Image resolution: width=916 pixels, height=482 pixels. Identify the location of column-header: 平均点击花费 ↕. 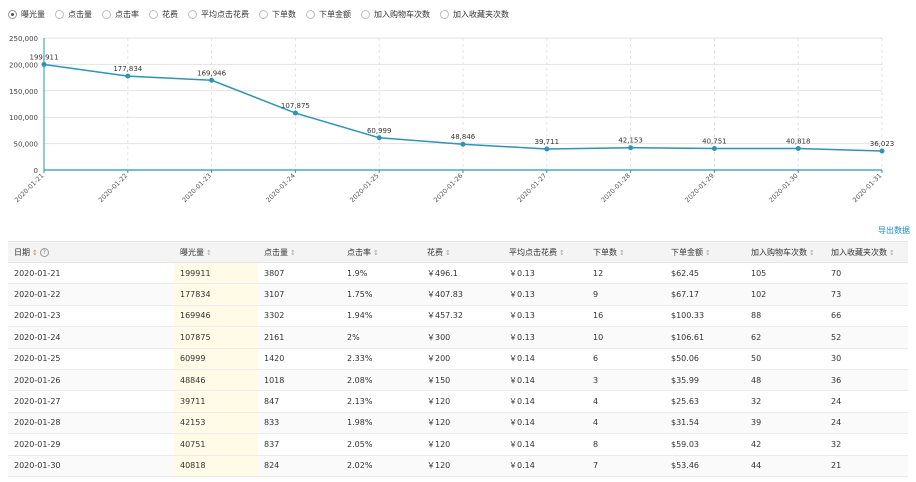
(545, 252).